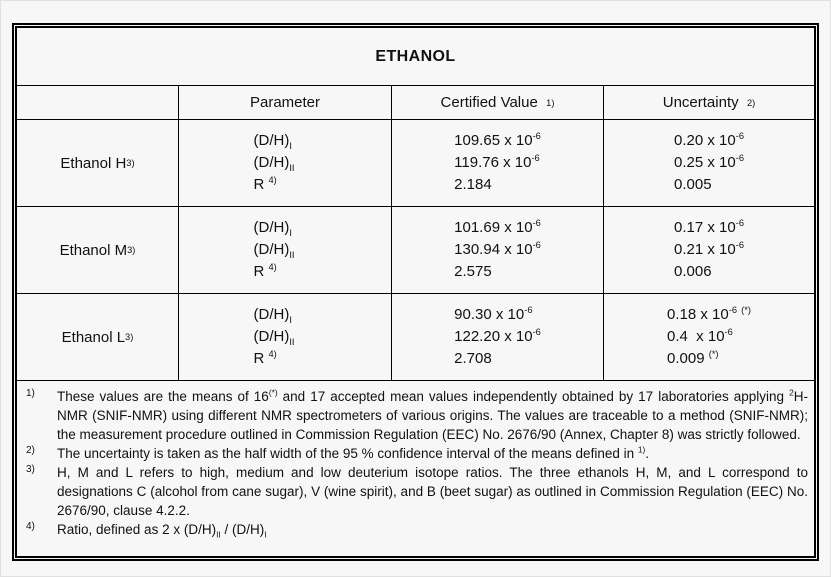 The image size is (831, 577). What do you see at coordinates (497, 227) in the screenshot?
I see `certified-value-line: 101.69 x 10⁻⁶` at bounding box center [497, 227].